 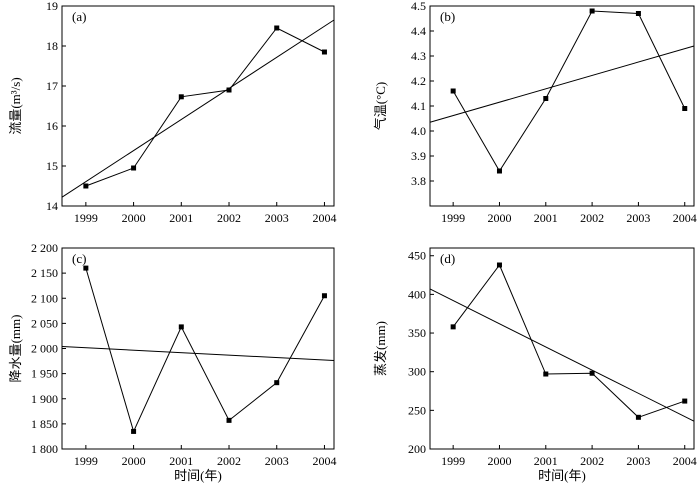 I want to click on panel-label: (b), so click(x=447, y=16).